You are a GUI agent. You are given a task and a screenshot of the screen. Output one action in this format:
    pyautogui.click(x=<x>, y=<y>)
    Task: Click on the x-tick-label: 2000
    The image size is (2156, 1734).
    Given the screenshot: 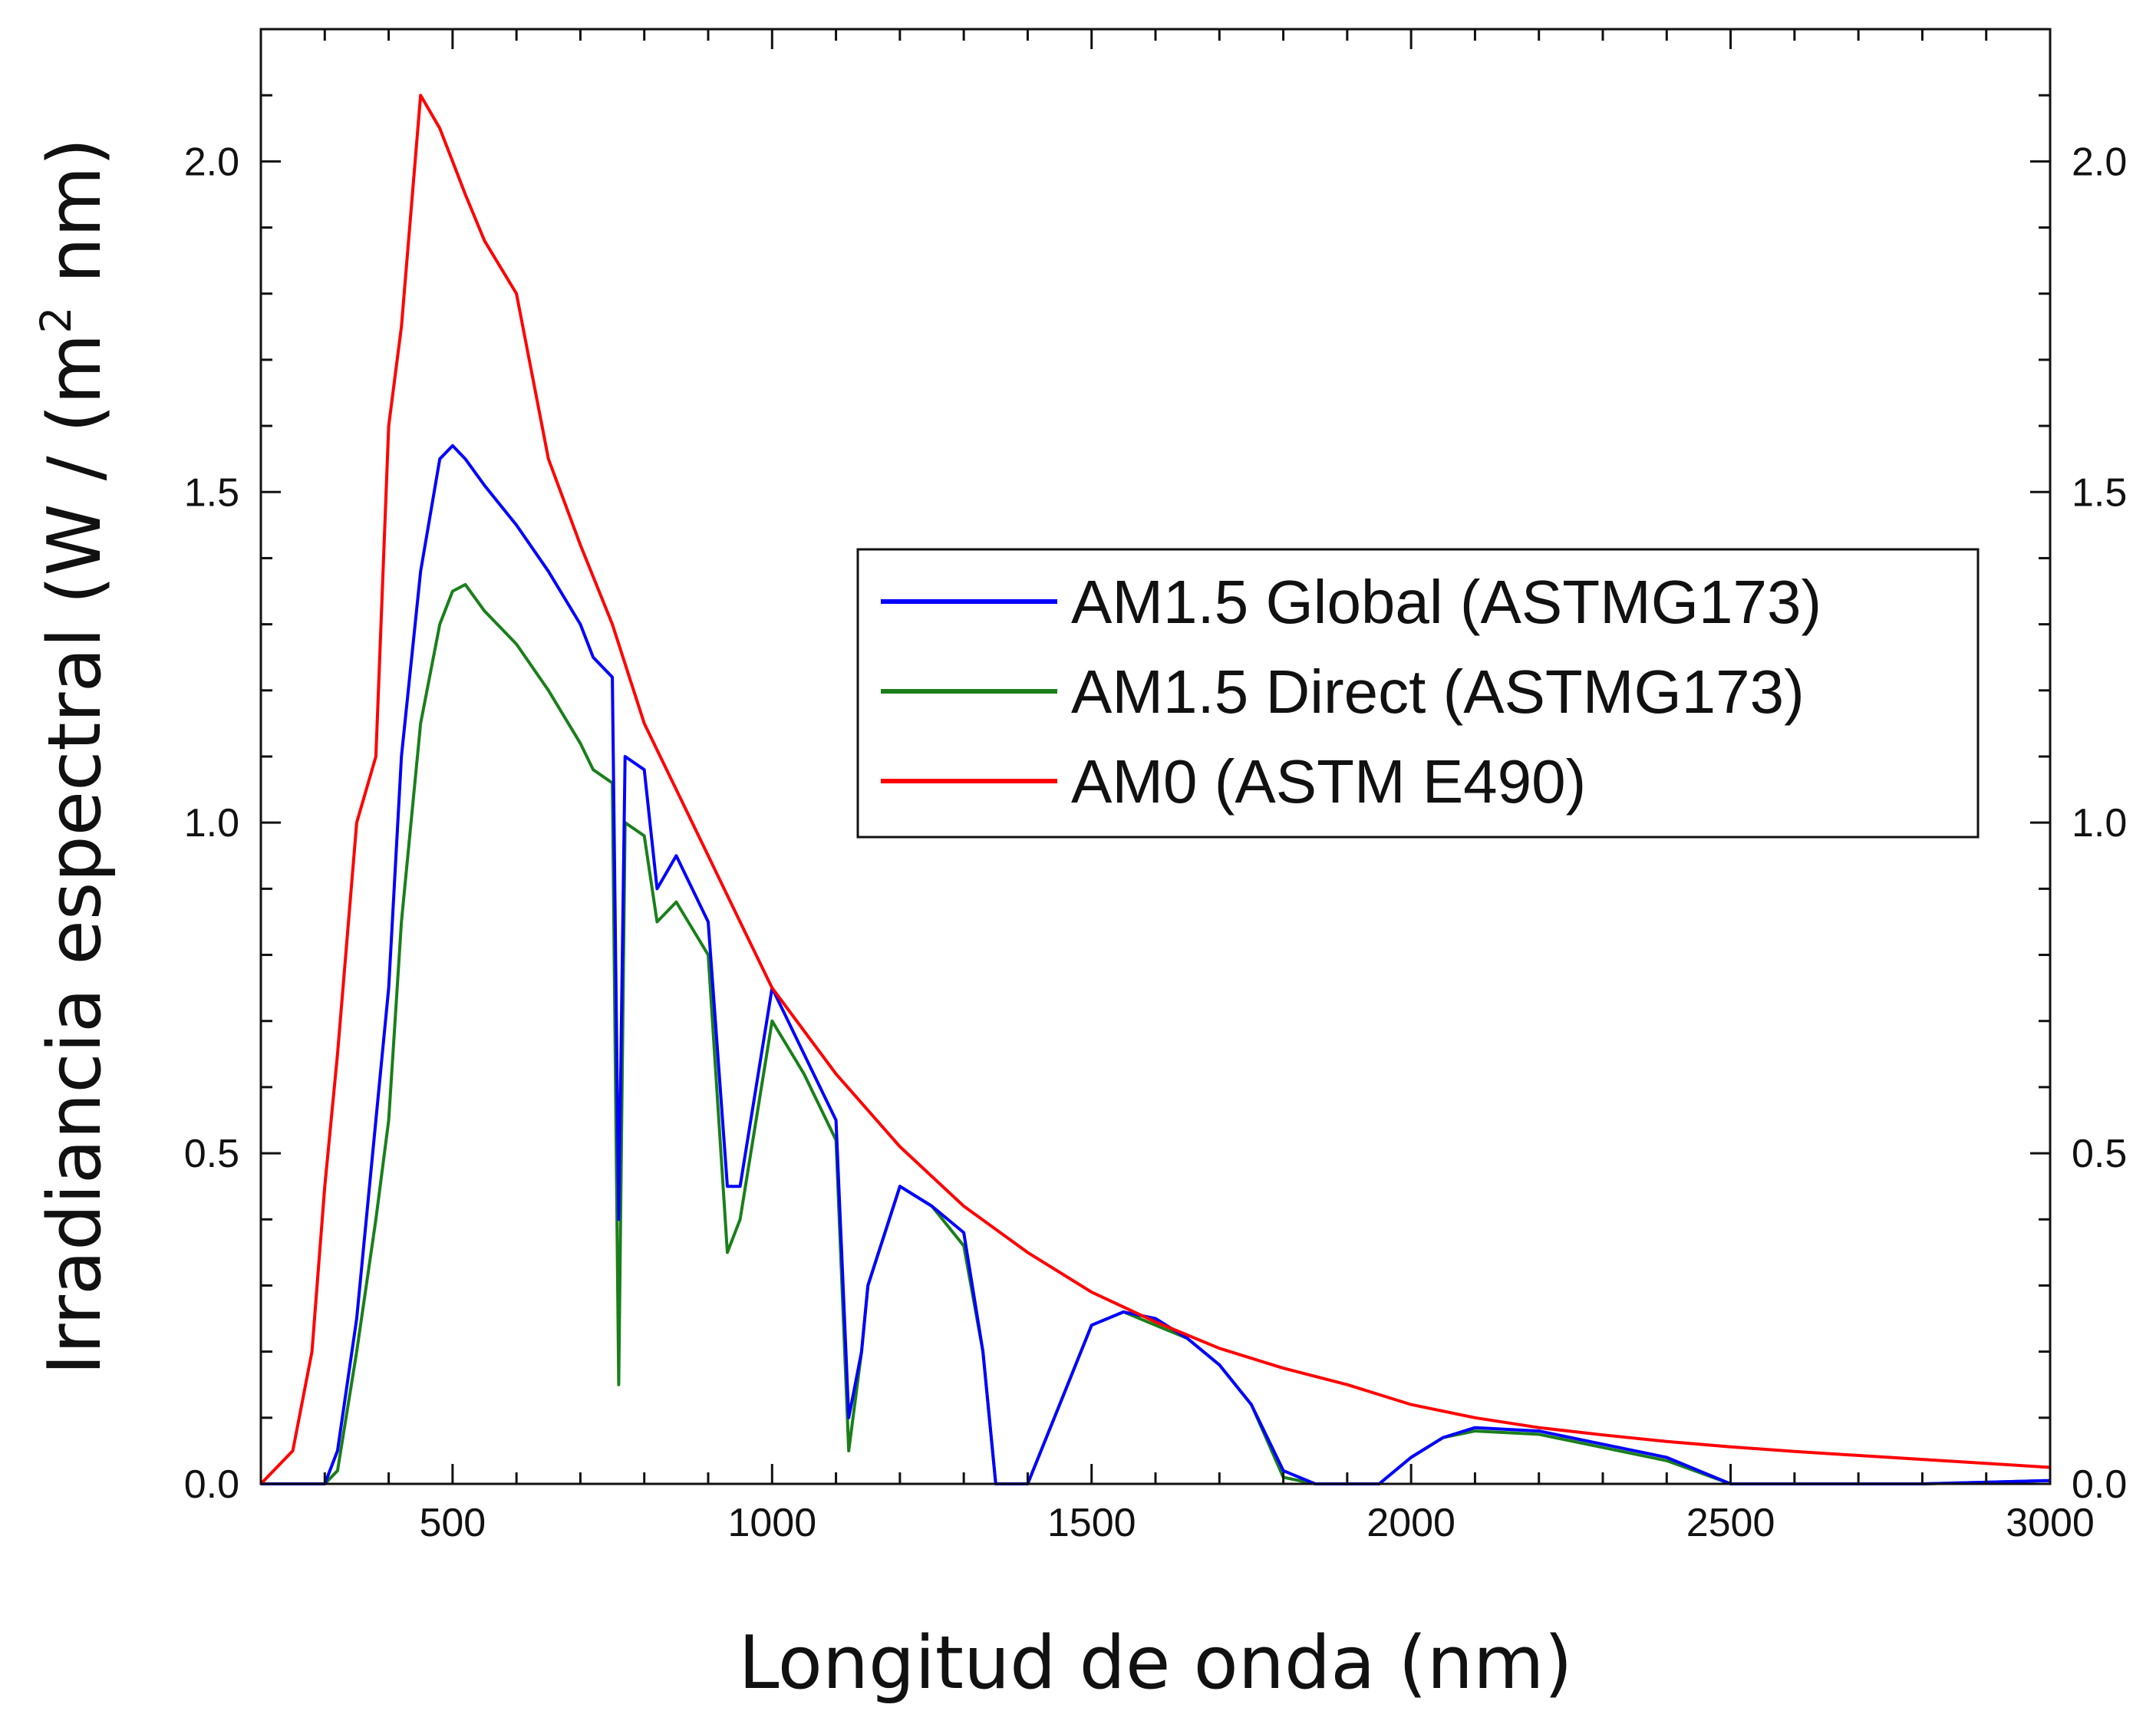 What is the action you would take?
    pyautogui.click(x=1410, y=1523)
    